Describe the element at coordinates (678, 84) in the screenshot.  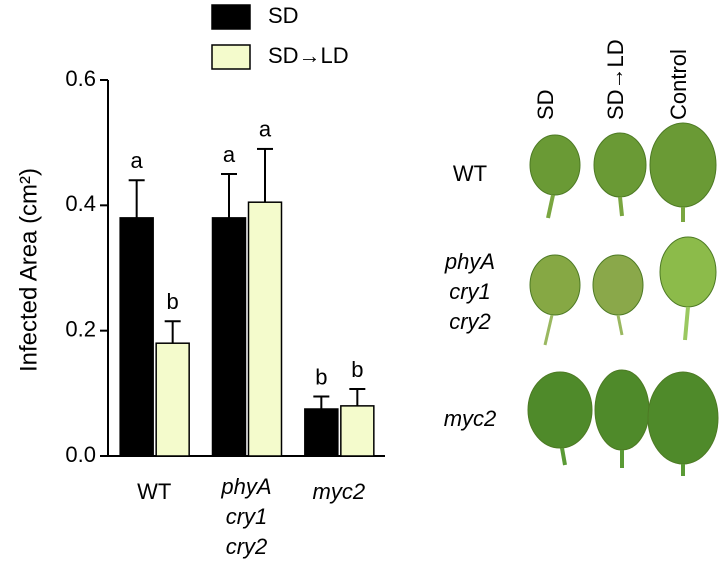
I see `column-label: Control` at that location.